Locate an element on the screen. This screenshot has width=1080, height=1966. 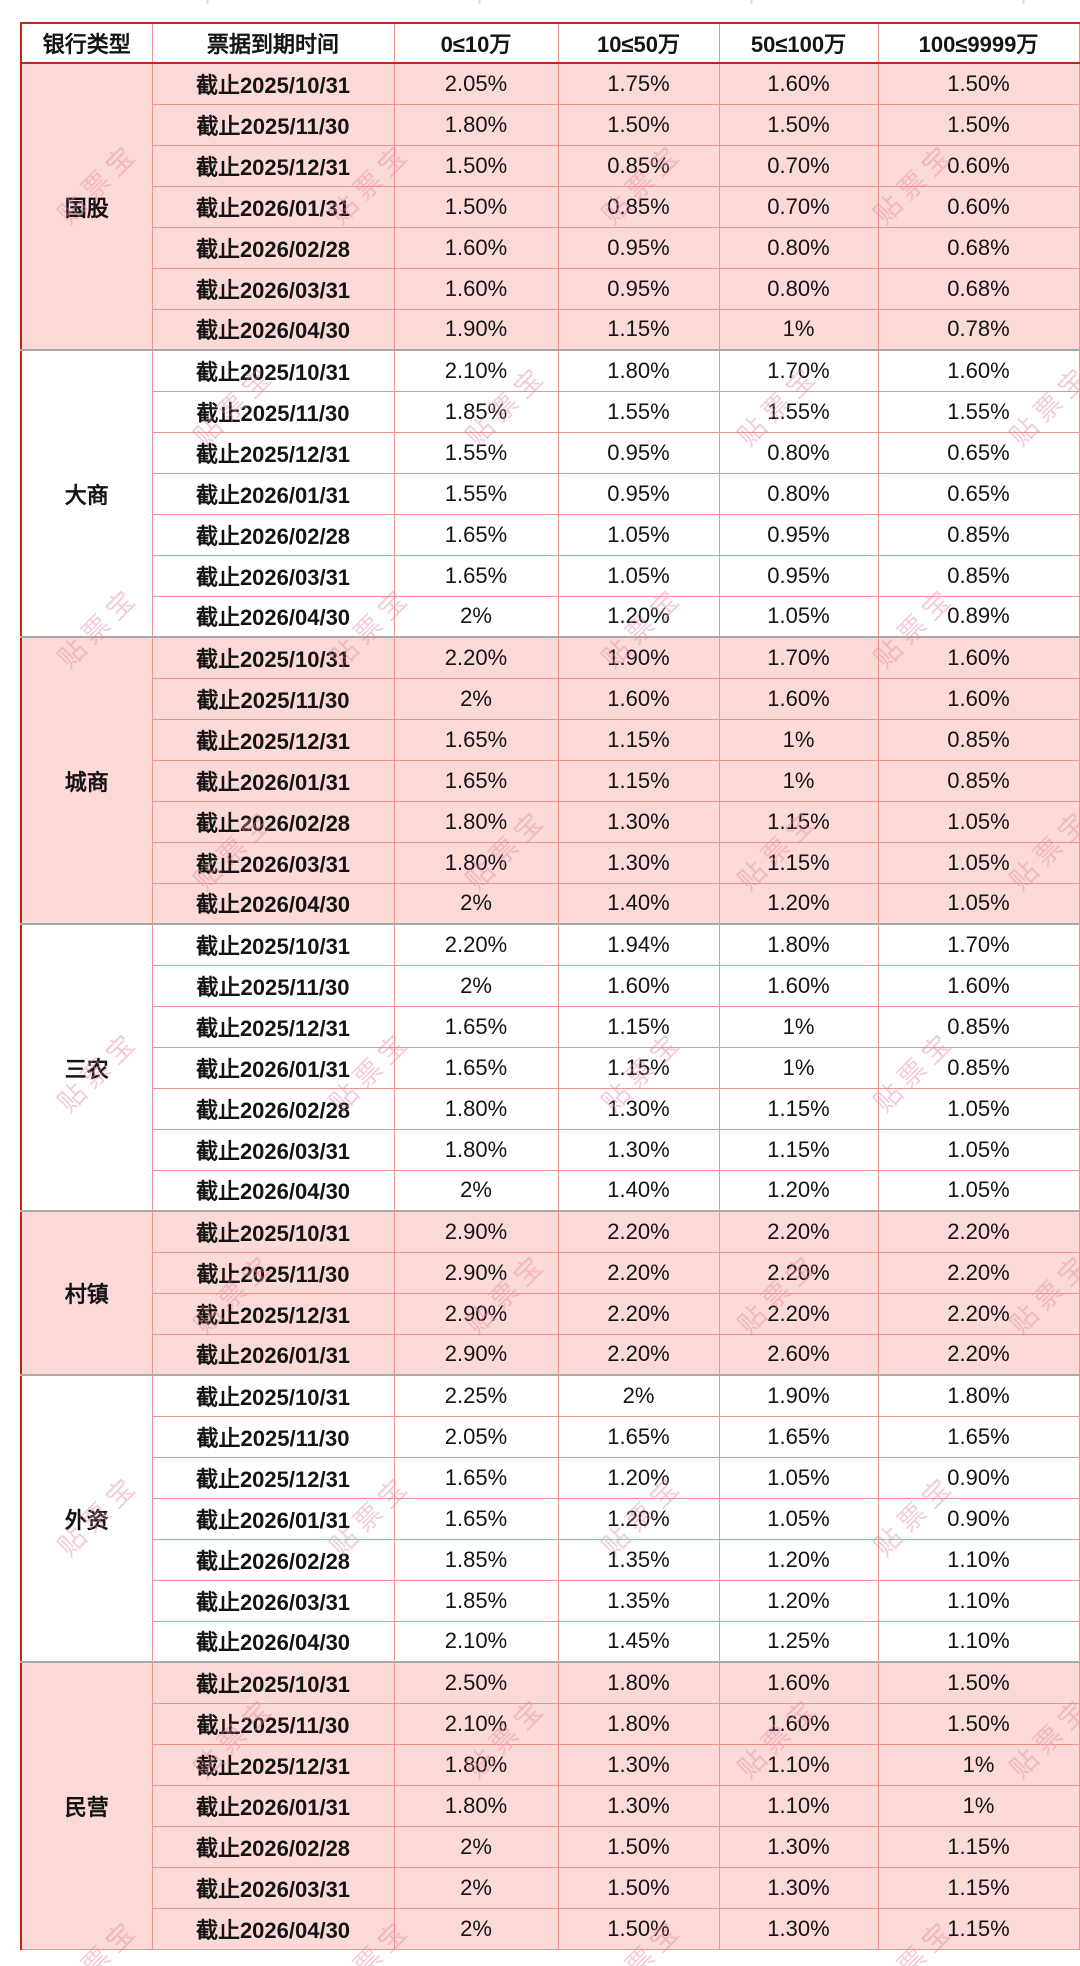
table-row: 外资 截止2025/10/31 2.25% 2% 1.90% 1.80% is located at coordinates (550, 1518).